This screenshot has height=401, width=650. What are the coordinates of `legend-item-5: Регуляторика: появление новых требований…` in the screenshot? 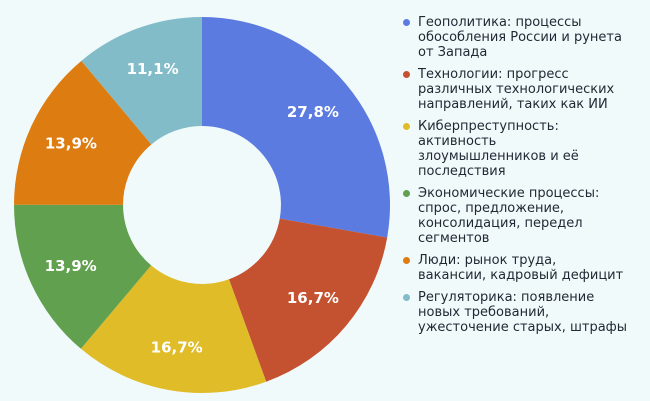 It's located at (523, 312).